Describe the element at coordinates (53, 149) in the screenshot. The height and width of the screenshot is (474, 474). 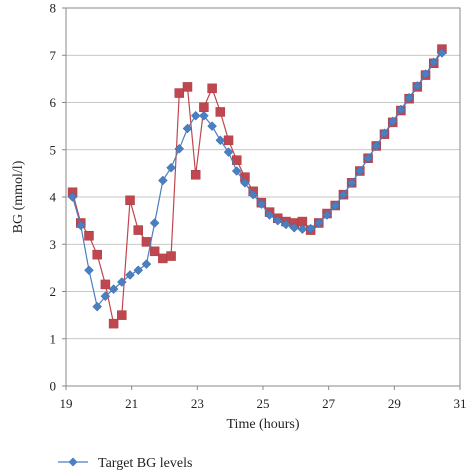
I see `y-tick-label: 5` at that location.